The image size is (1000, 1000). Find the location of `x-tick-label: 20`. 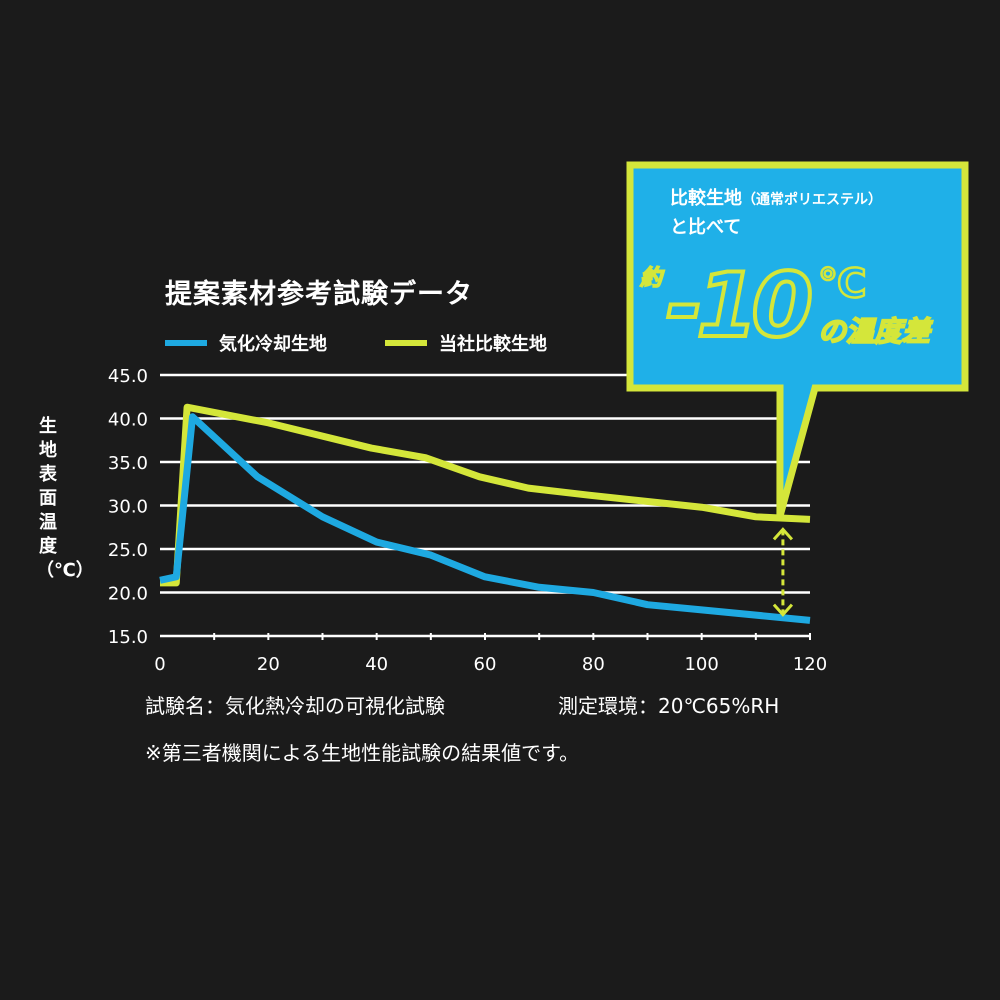

x-tick-label: 20 is located at coordinates (268, 664).